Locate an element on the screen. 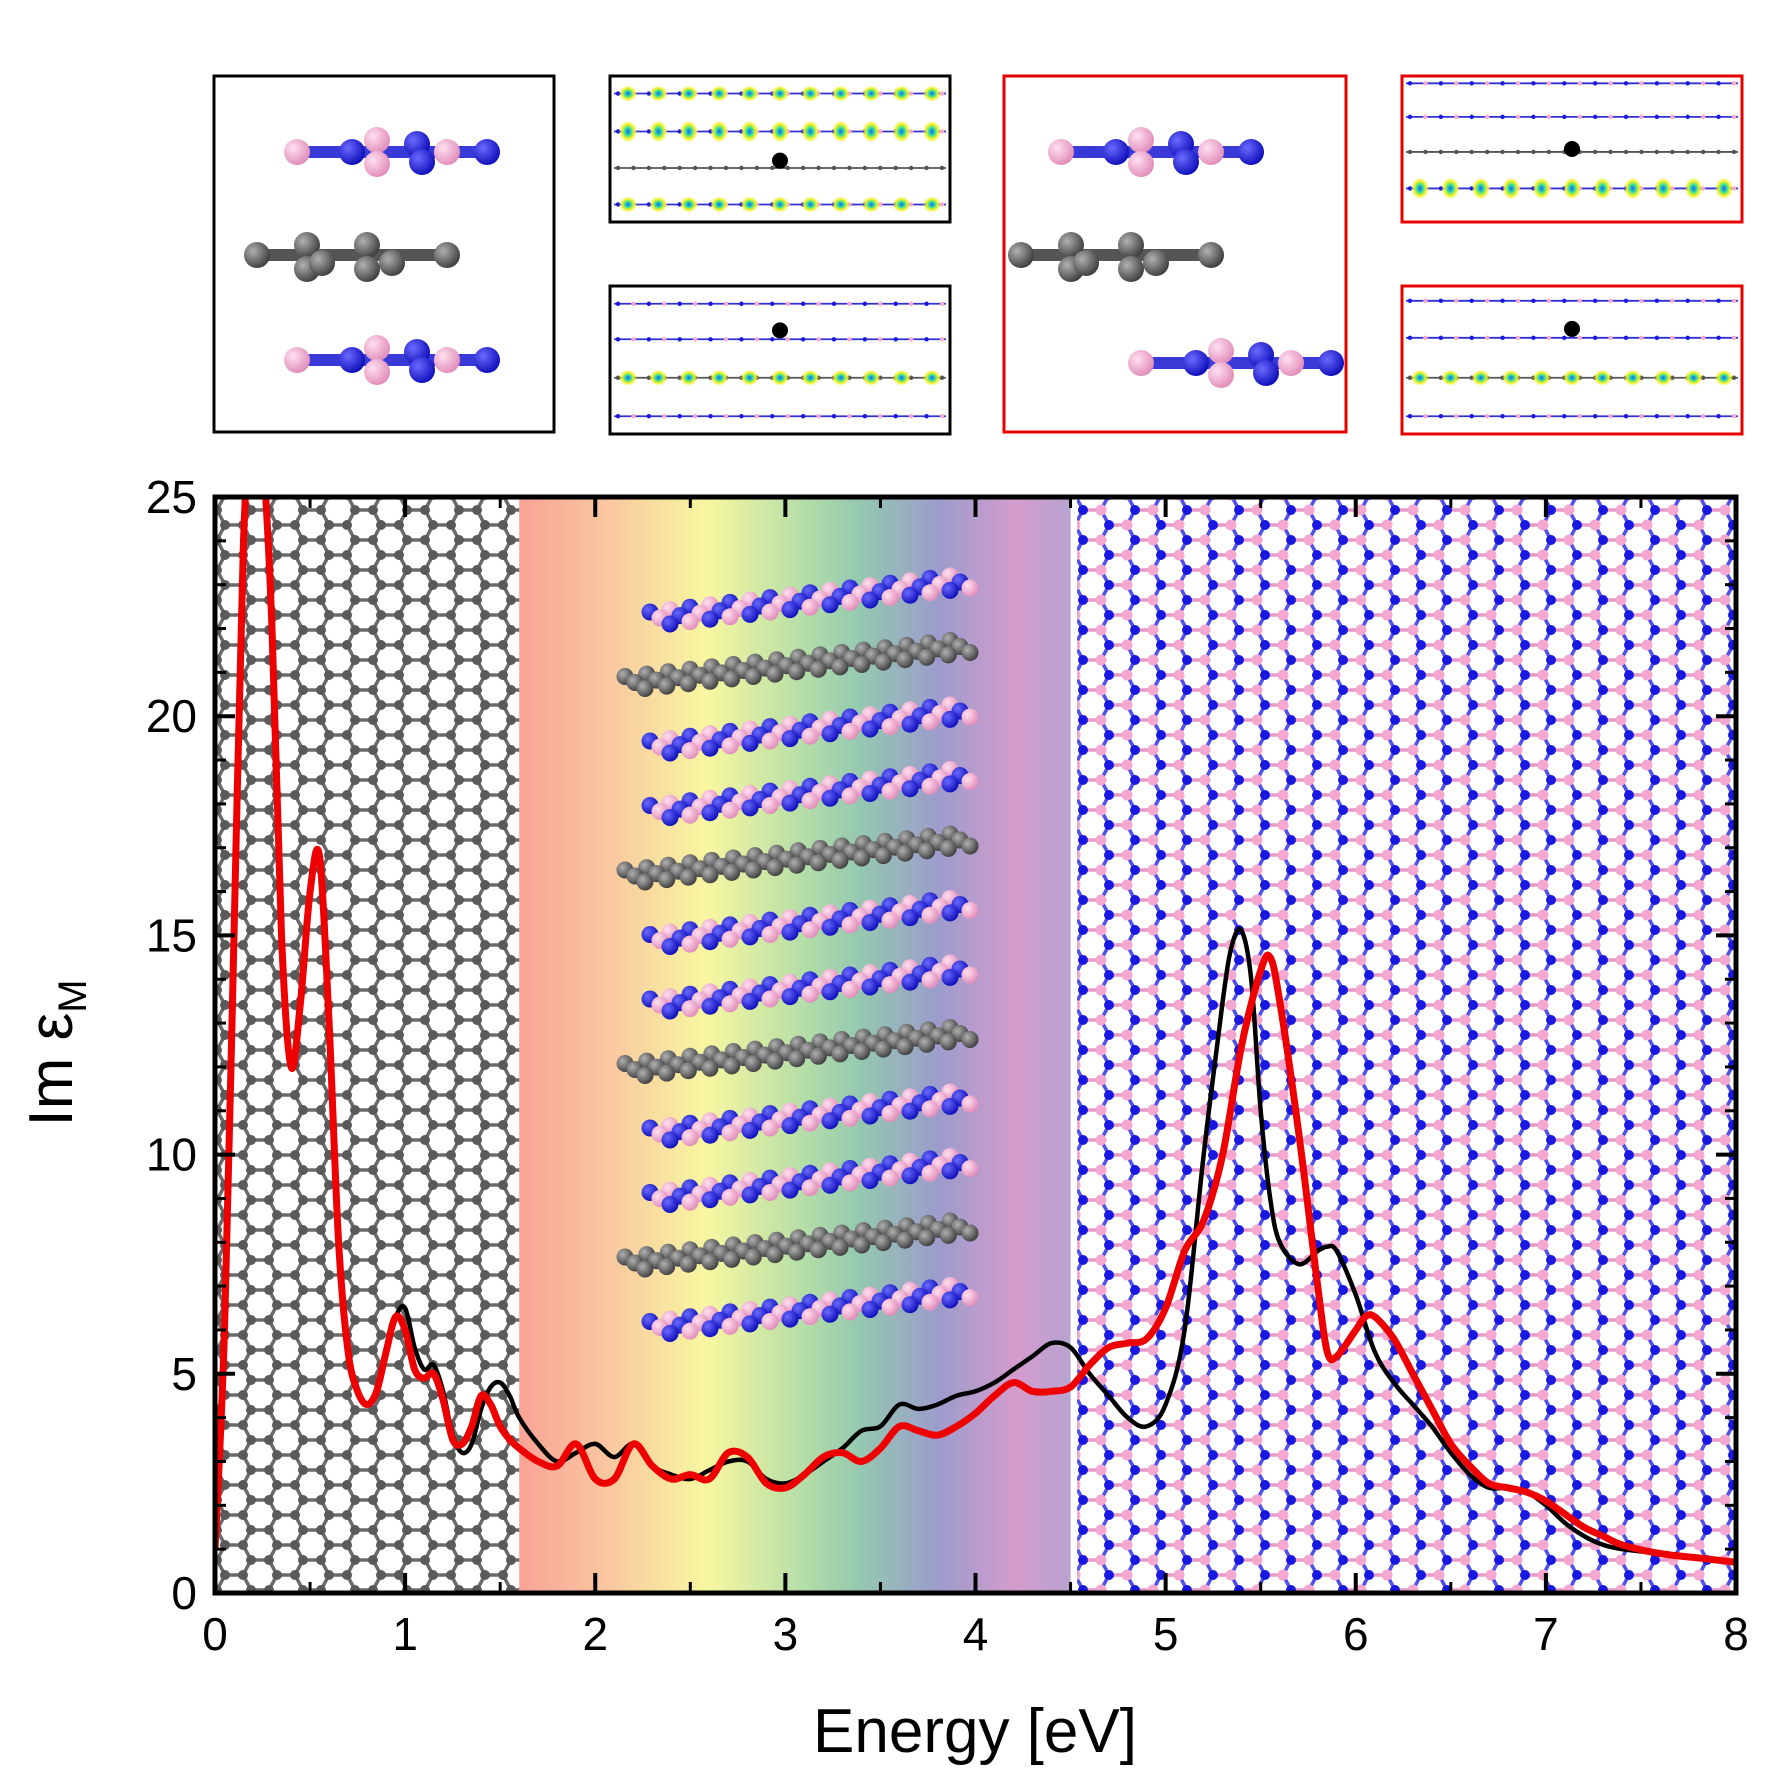 The width and height of the screenshot is (1772, 1772). exciton-hole-marker is located at coordinates (1572, 149).